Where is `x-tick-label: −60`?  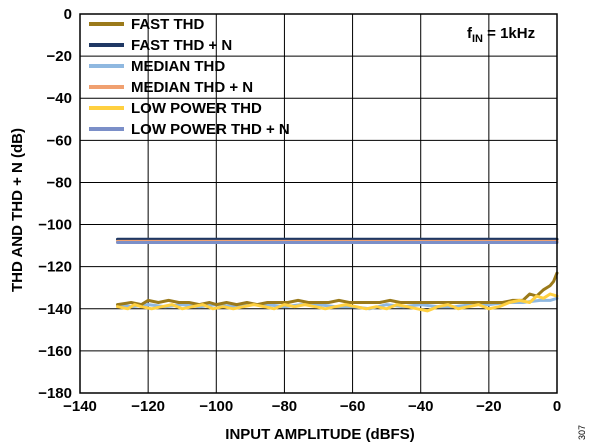 x-tick-label: −60 is located at coordinates (352, 406).